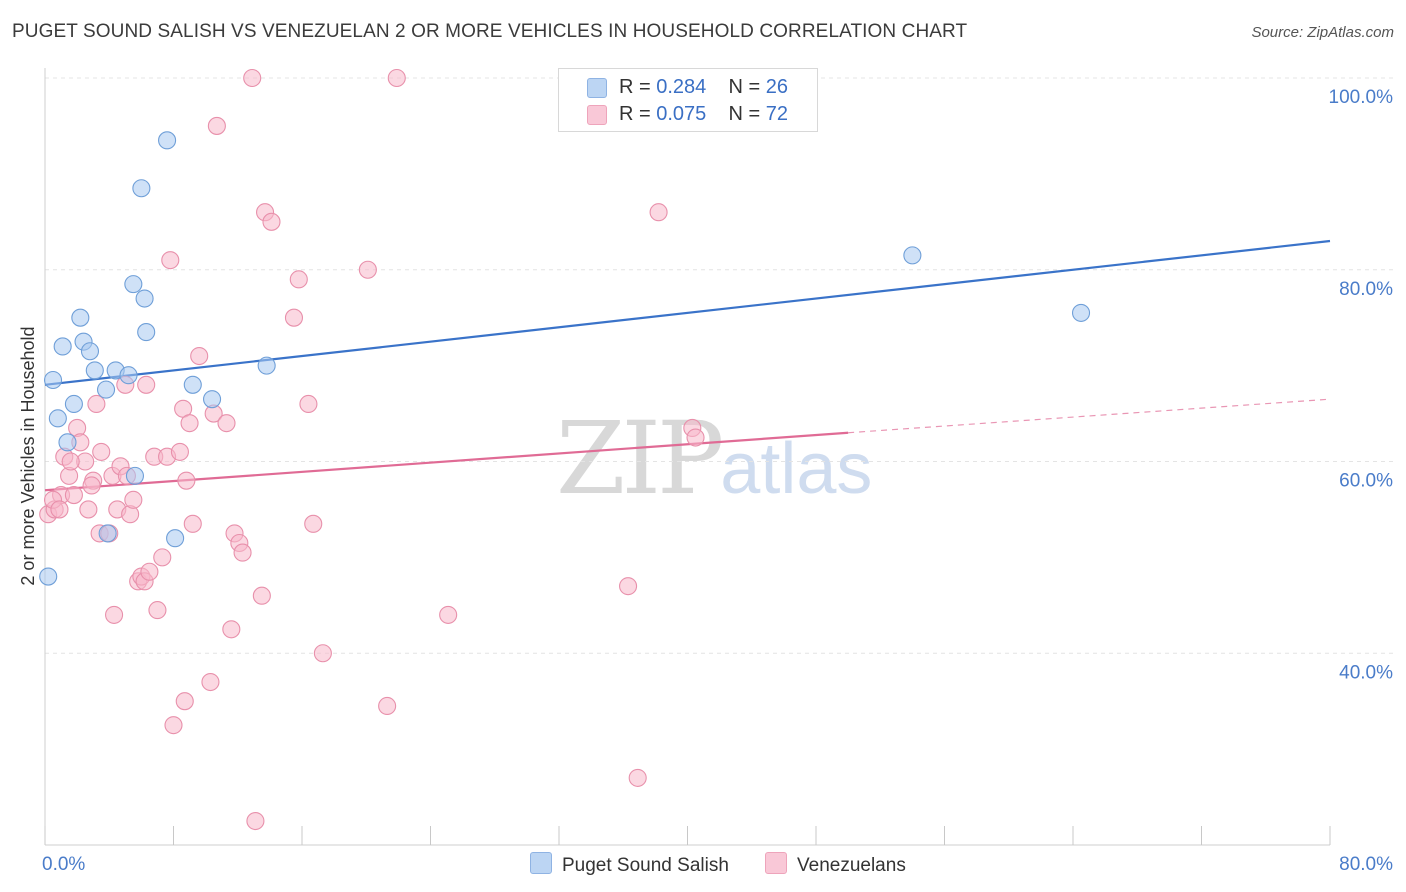  Describe the element at coordinates (640, 458) in the screenshot. I see `watermark-zip: ZIP` at that location.